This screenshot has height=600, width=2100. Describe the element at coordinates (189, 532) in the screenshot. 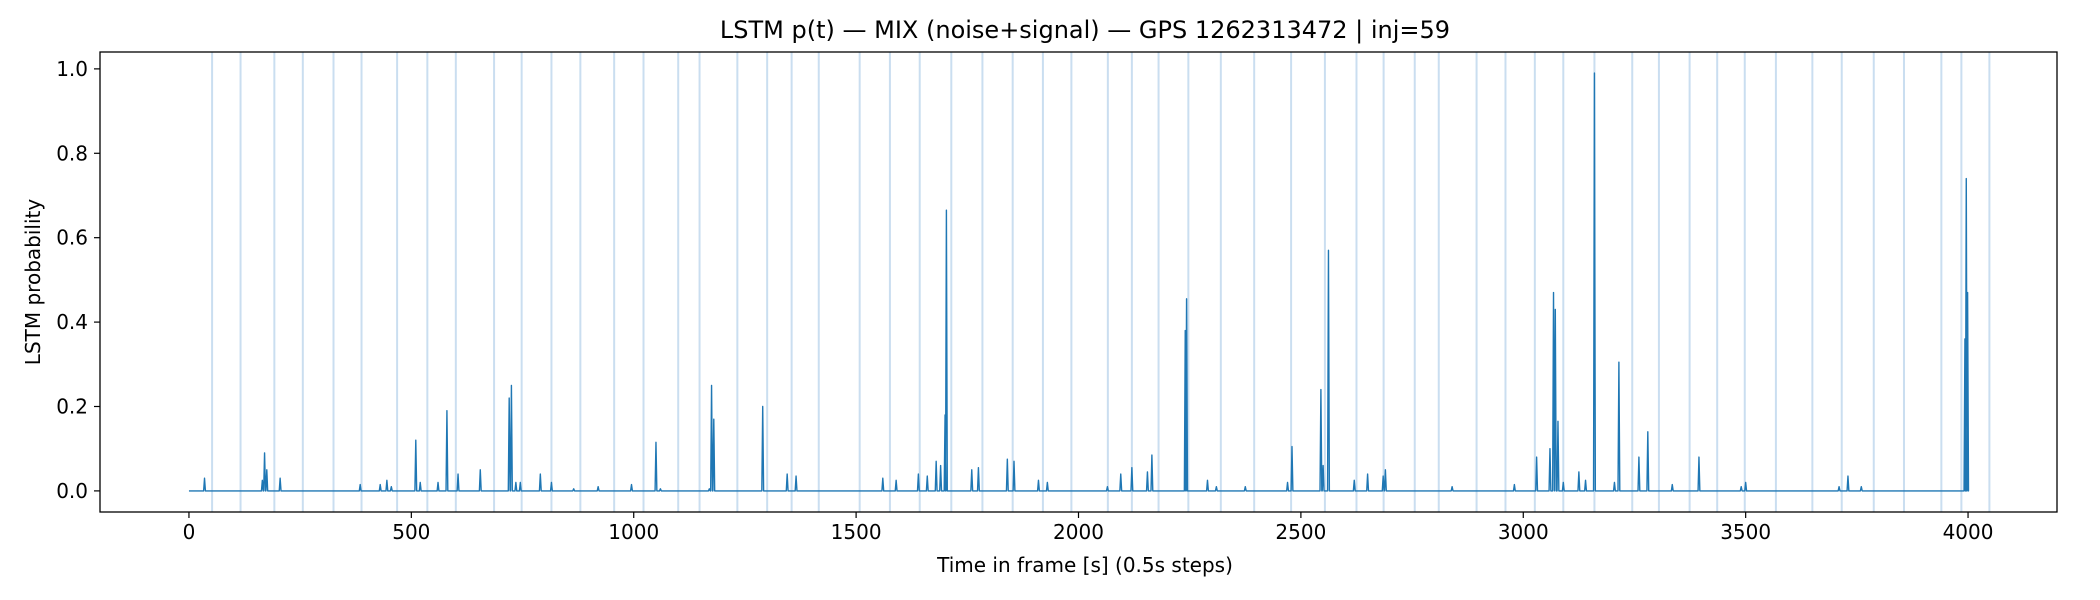

I see `x-tick-label: 0` at that location.